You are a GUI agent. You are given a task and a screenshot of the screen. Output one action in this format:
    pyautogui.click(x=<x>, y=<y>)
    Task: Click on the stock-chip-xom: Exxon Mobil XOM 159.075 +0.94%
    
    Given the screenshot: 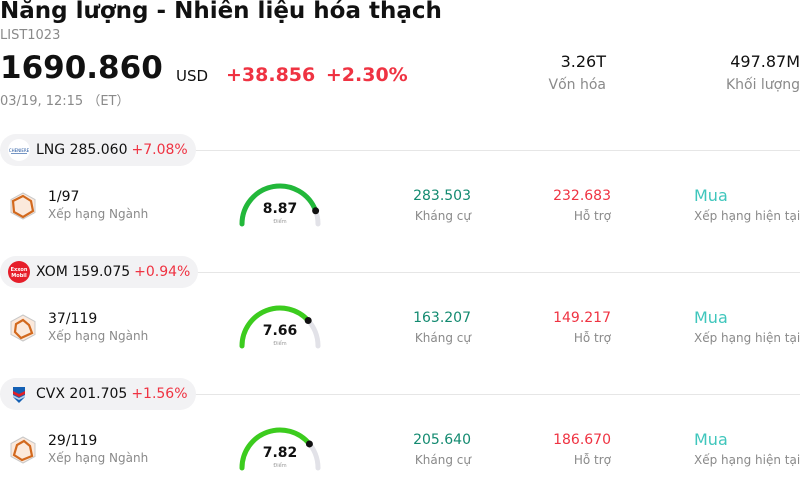 What is the action you would take?
    pyautogui.click(x=99, y=272)
    